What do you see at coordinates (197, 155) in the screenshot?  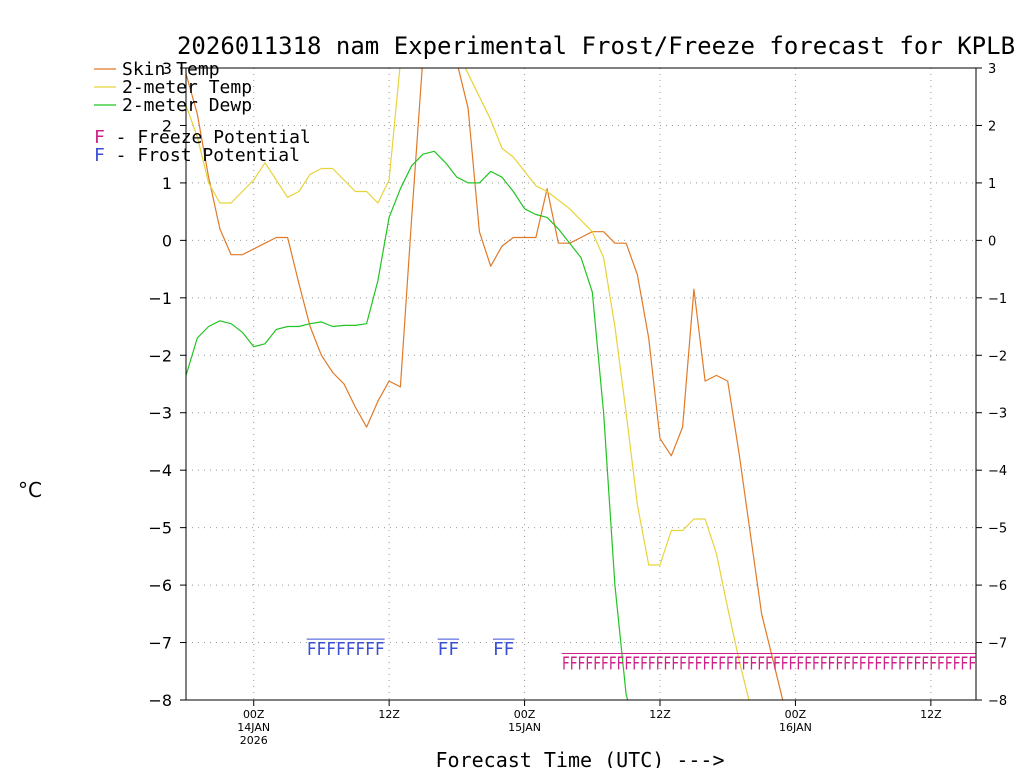 I see `potential-legend-entry: F - Frost Potential` at bounding box center [197, 155].